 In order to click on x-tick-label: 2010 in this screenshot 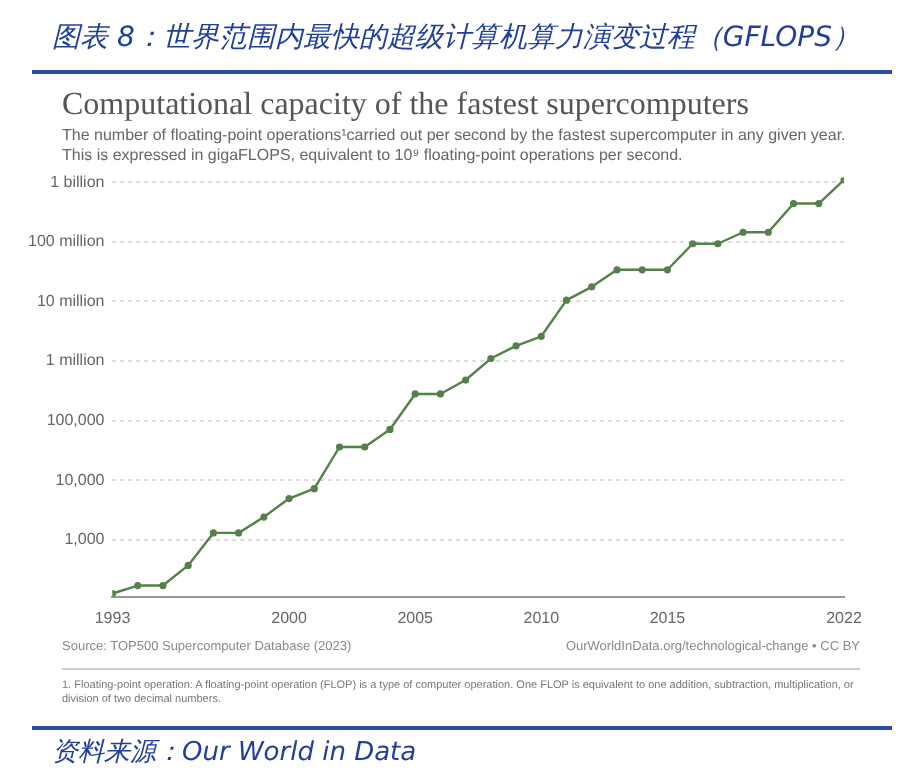, I will do `click(542, 617)`.